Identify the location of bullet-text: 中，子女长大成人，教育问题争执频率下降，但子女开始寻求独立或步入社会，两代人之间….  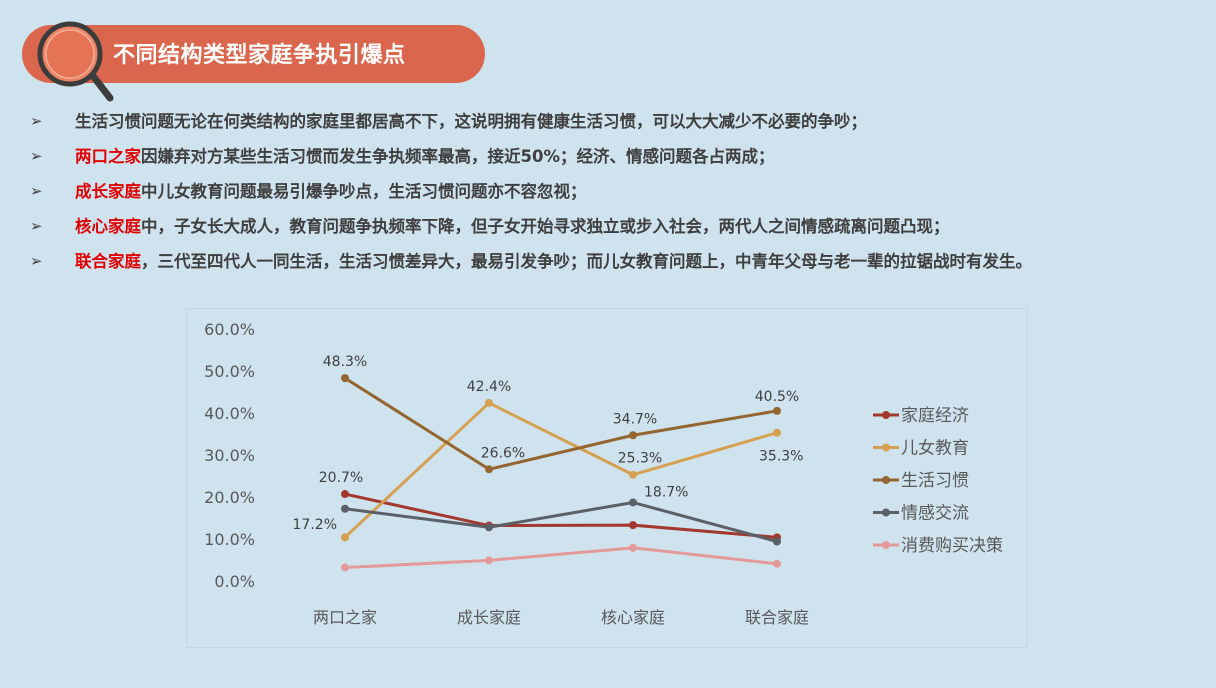
(545, 226).